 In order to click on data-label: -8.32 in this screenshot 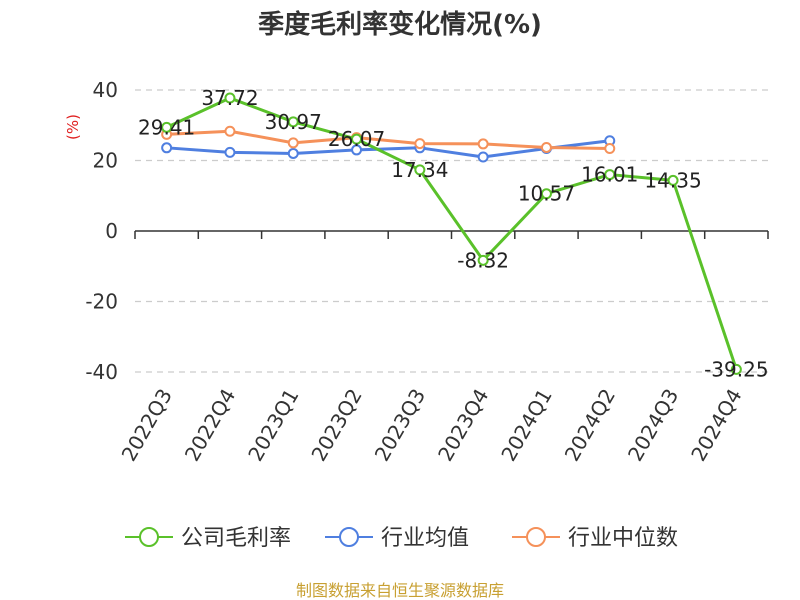, I will do `click(483, 260)`.